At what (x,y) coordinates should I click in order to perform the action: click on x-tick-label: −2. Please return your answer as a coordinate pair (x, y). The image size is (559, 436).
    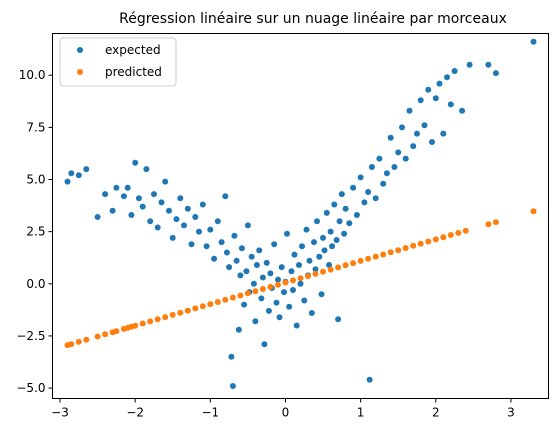
    Looking at the image, I should click on (135, 413).